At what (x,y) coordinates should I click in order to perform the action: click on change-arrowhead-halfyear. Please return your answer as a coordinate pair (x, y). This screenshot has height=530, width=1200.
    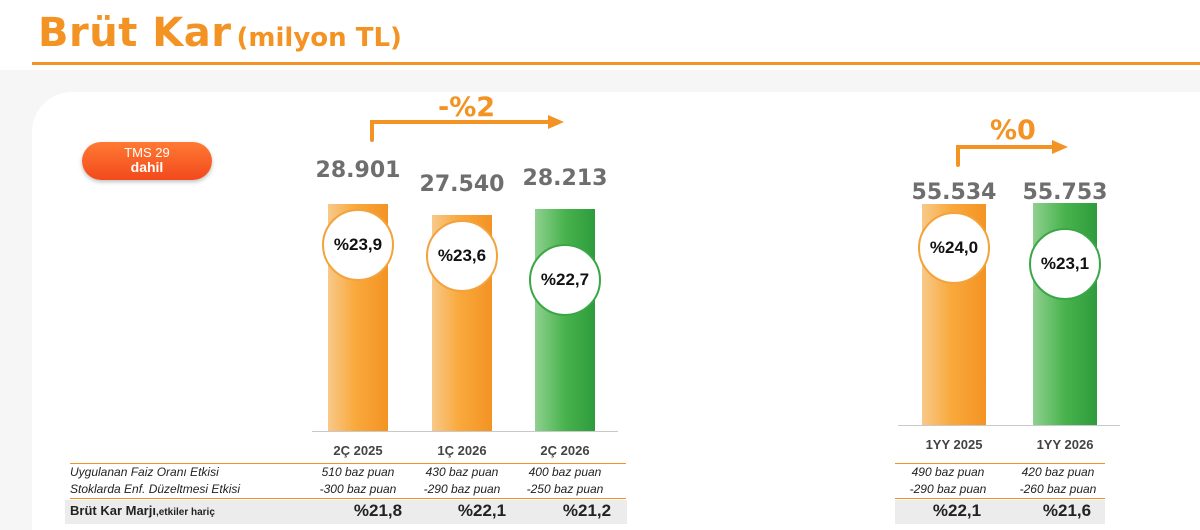
    Looking at the image, I should click on (1060, 147).